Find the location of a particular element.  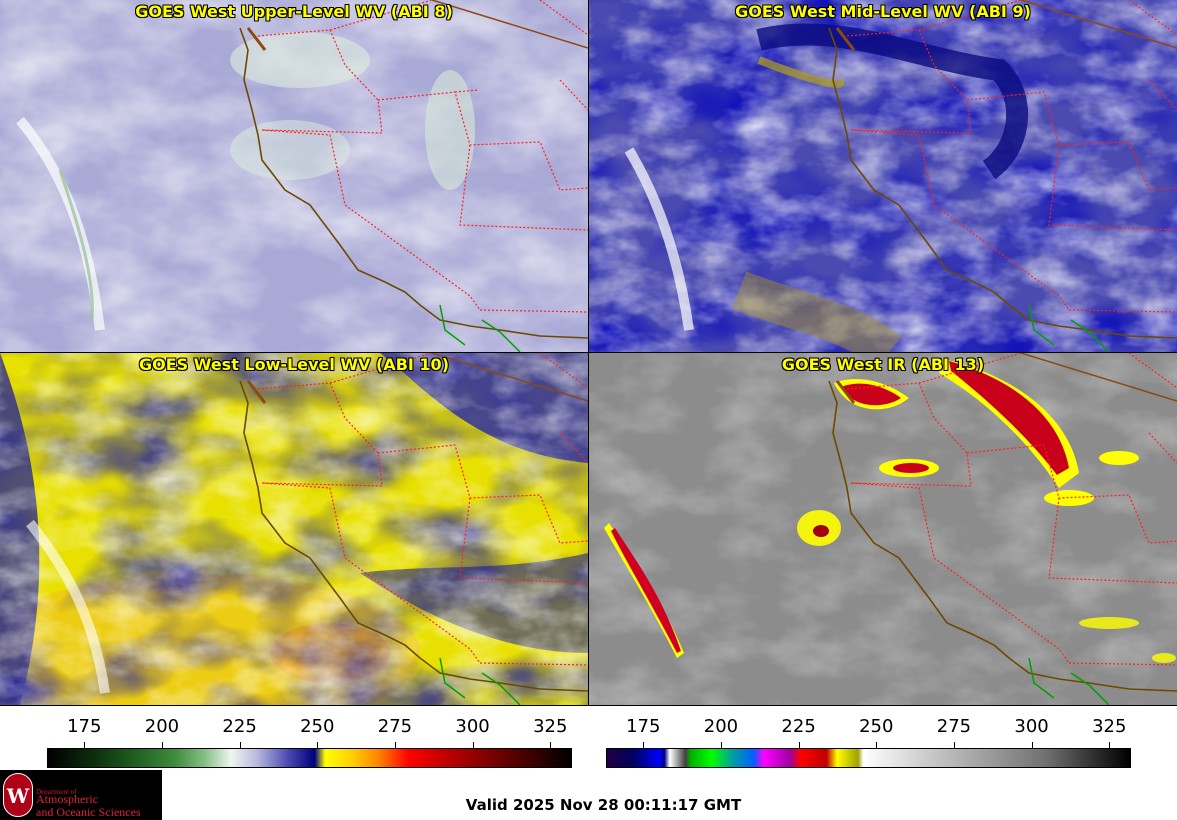

mexico-border is located at coordinates (480, 328).